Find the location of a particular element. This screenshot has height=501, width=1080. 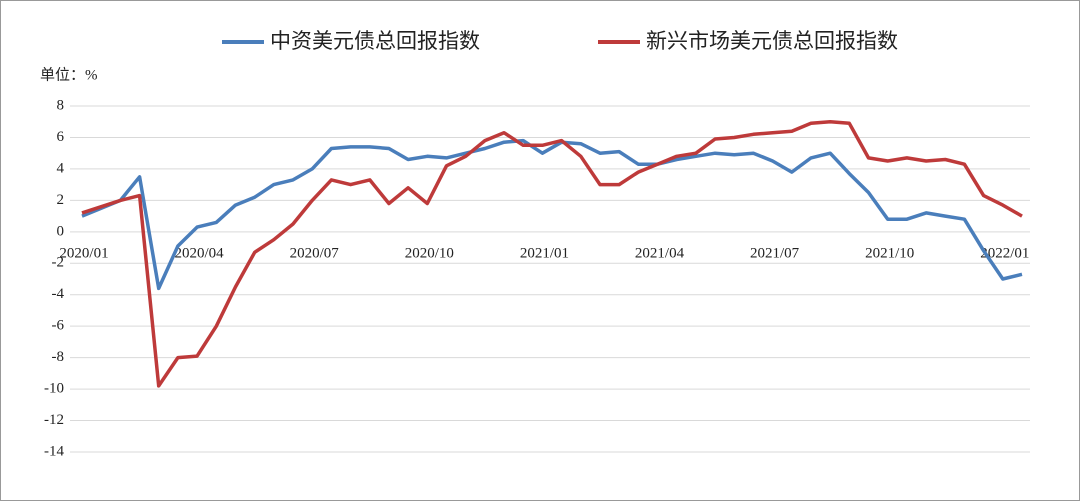

y-tick-label: -4 is located at coordinates (58, 294).